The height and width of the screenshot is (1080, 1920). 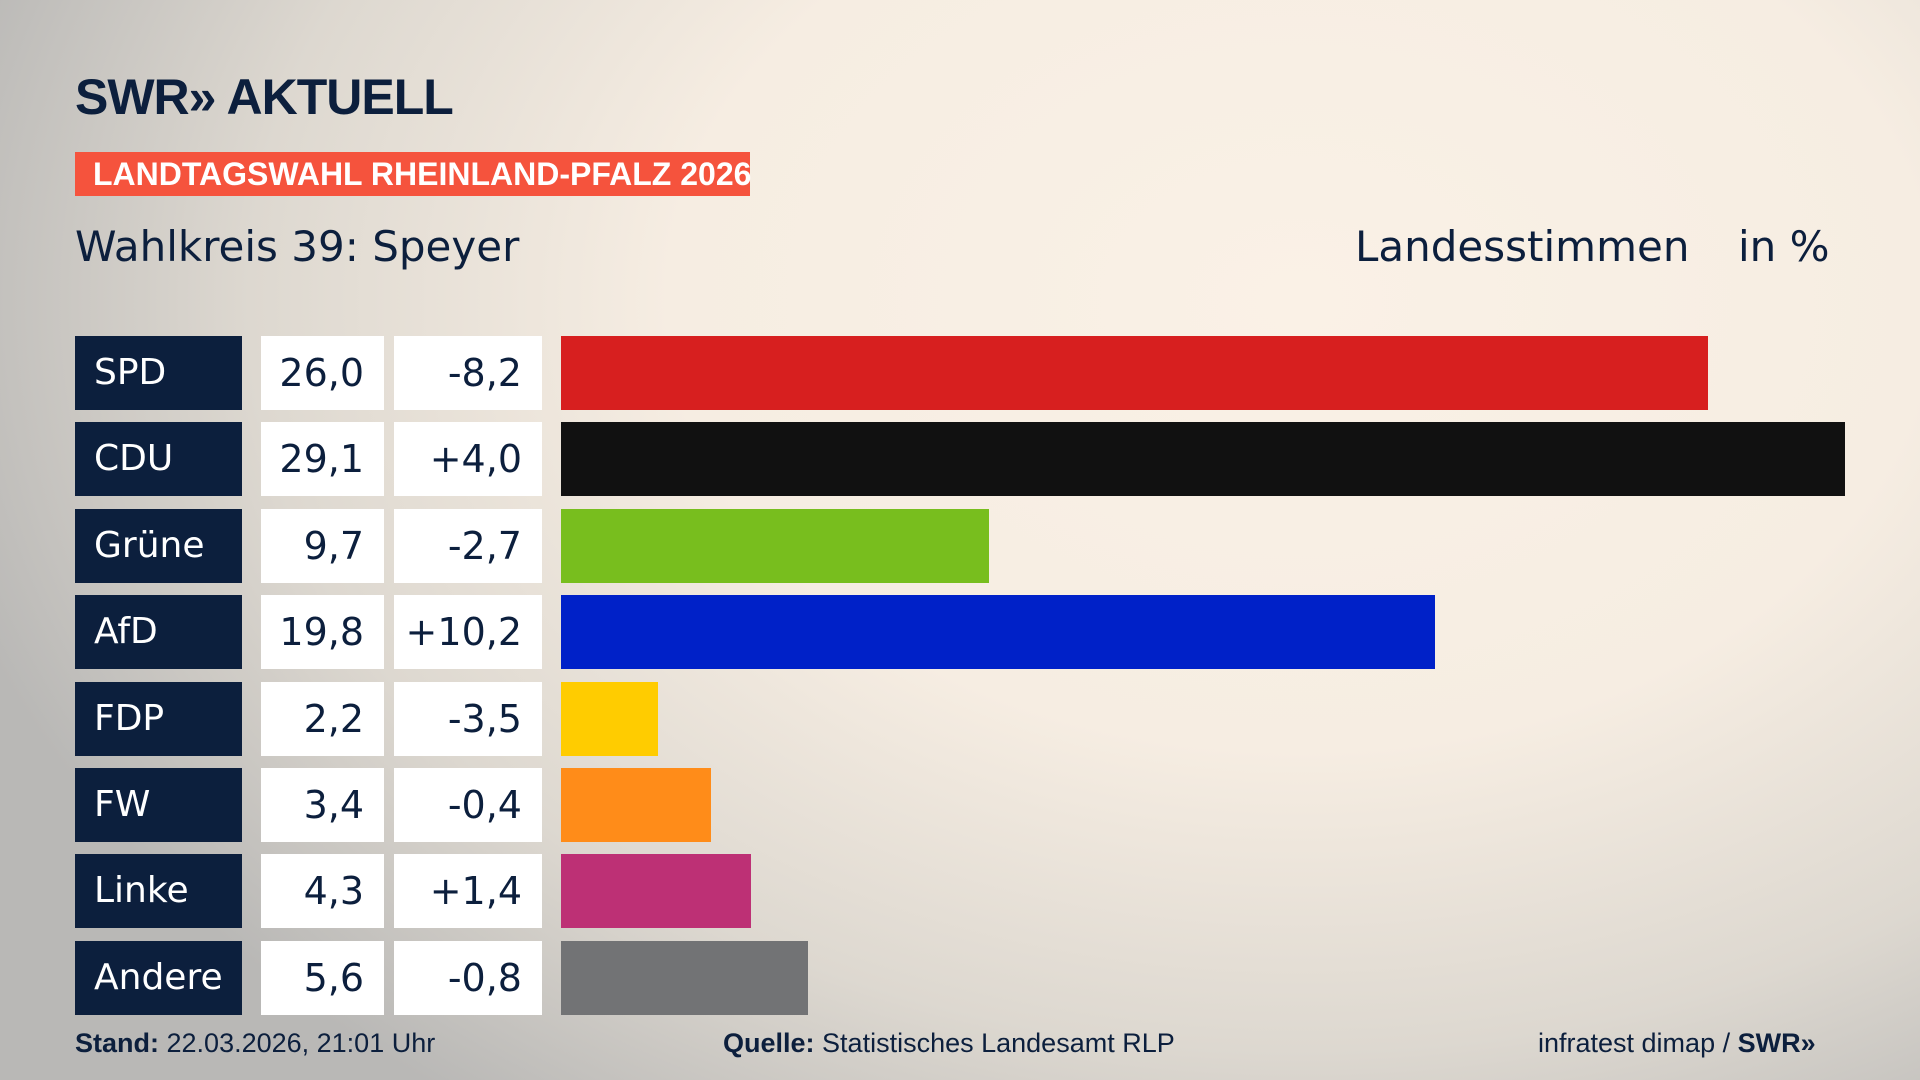 What do you see at coordinates (158, 977) in the screenshot?
I see `party-label: Andere` at bounding box center [158, 977].